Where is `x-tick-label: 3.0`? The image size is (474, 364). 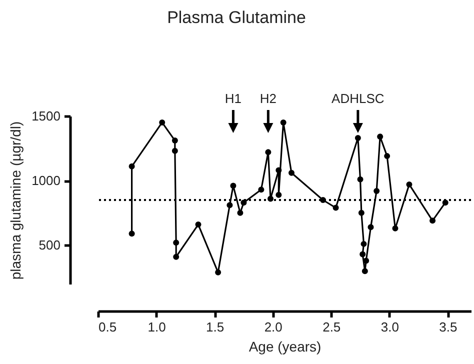
x-tick-label: 3.0 is located at coordinates (389, 327).